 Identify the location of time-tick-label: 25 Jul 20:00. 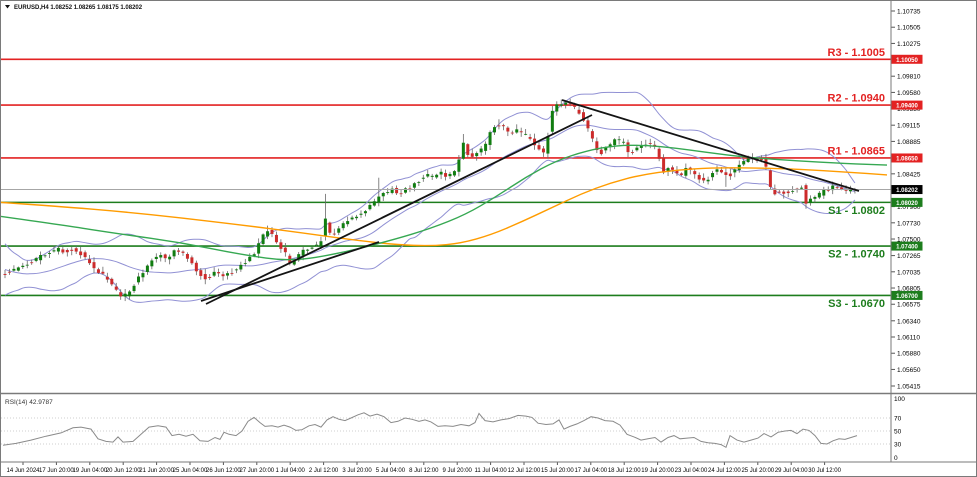
(757, 471).